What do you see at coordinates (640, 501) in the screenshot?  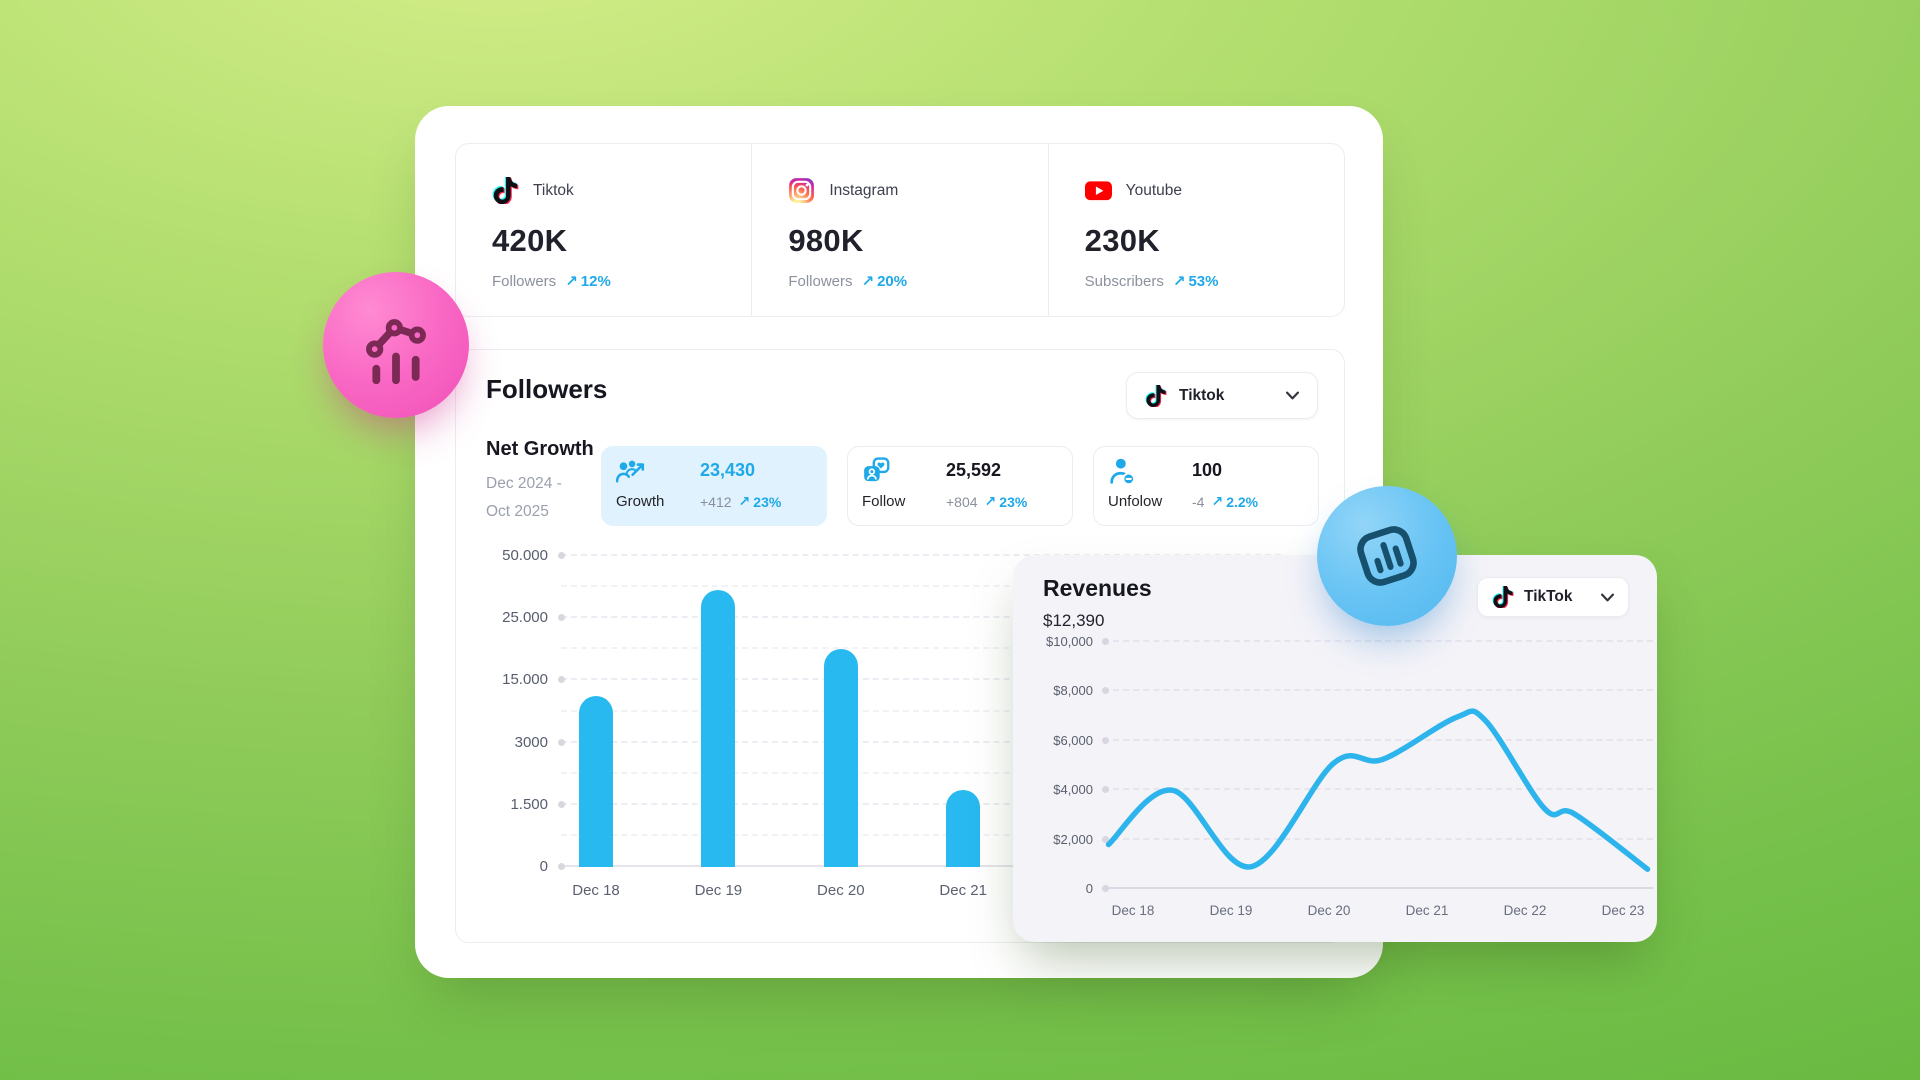 I see `growth-label: Growth` at bounding box center [640, 501].